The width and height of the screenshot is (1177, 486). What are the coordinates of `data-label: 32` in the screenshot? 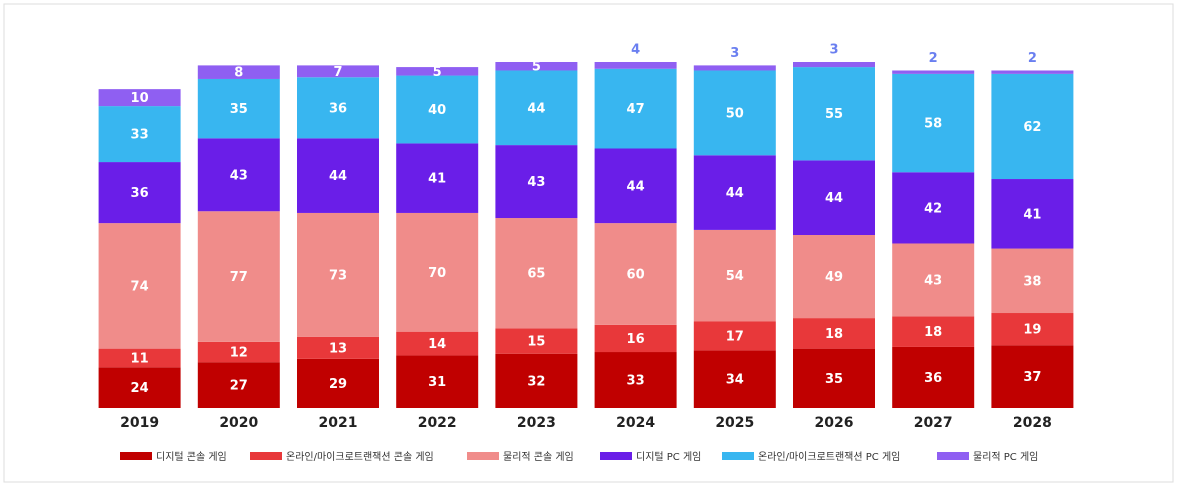 It's located at (536, 381).